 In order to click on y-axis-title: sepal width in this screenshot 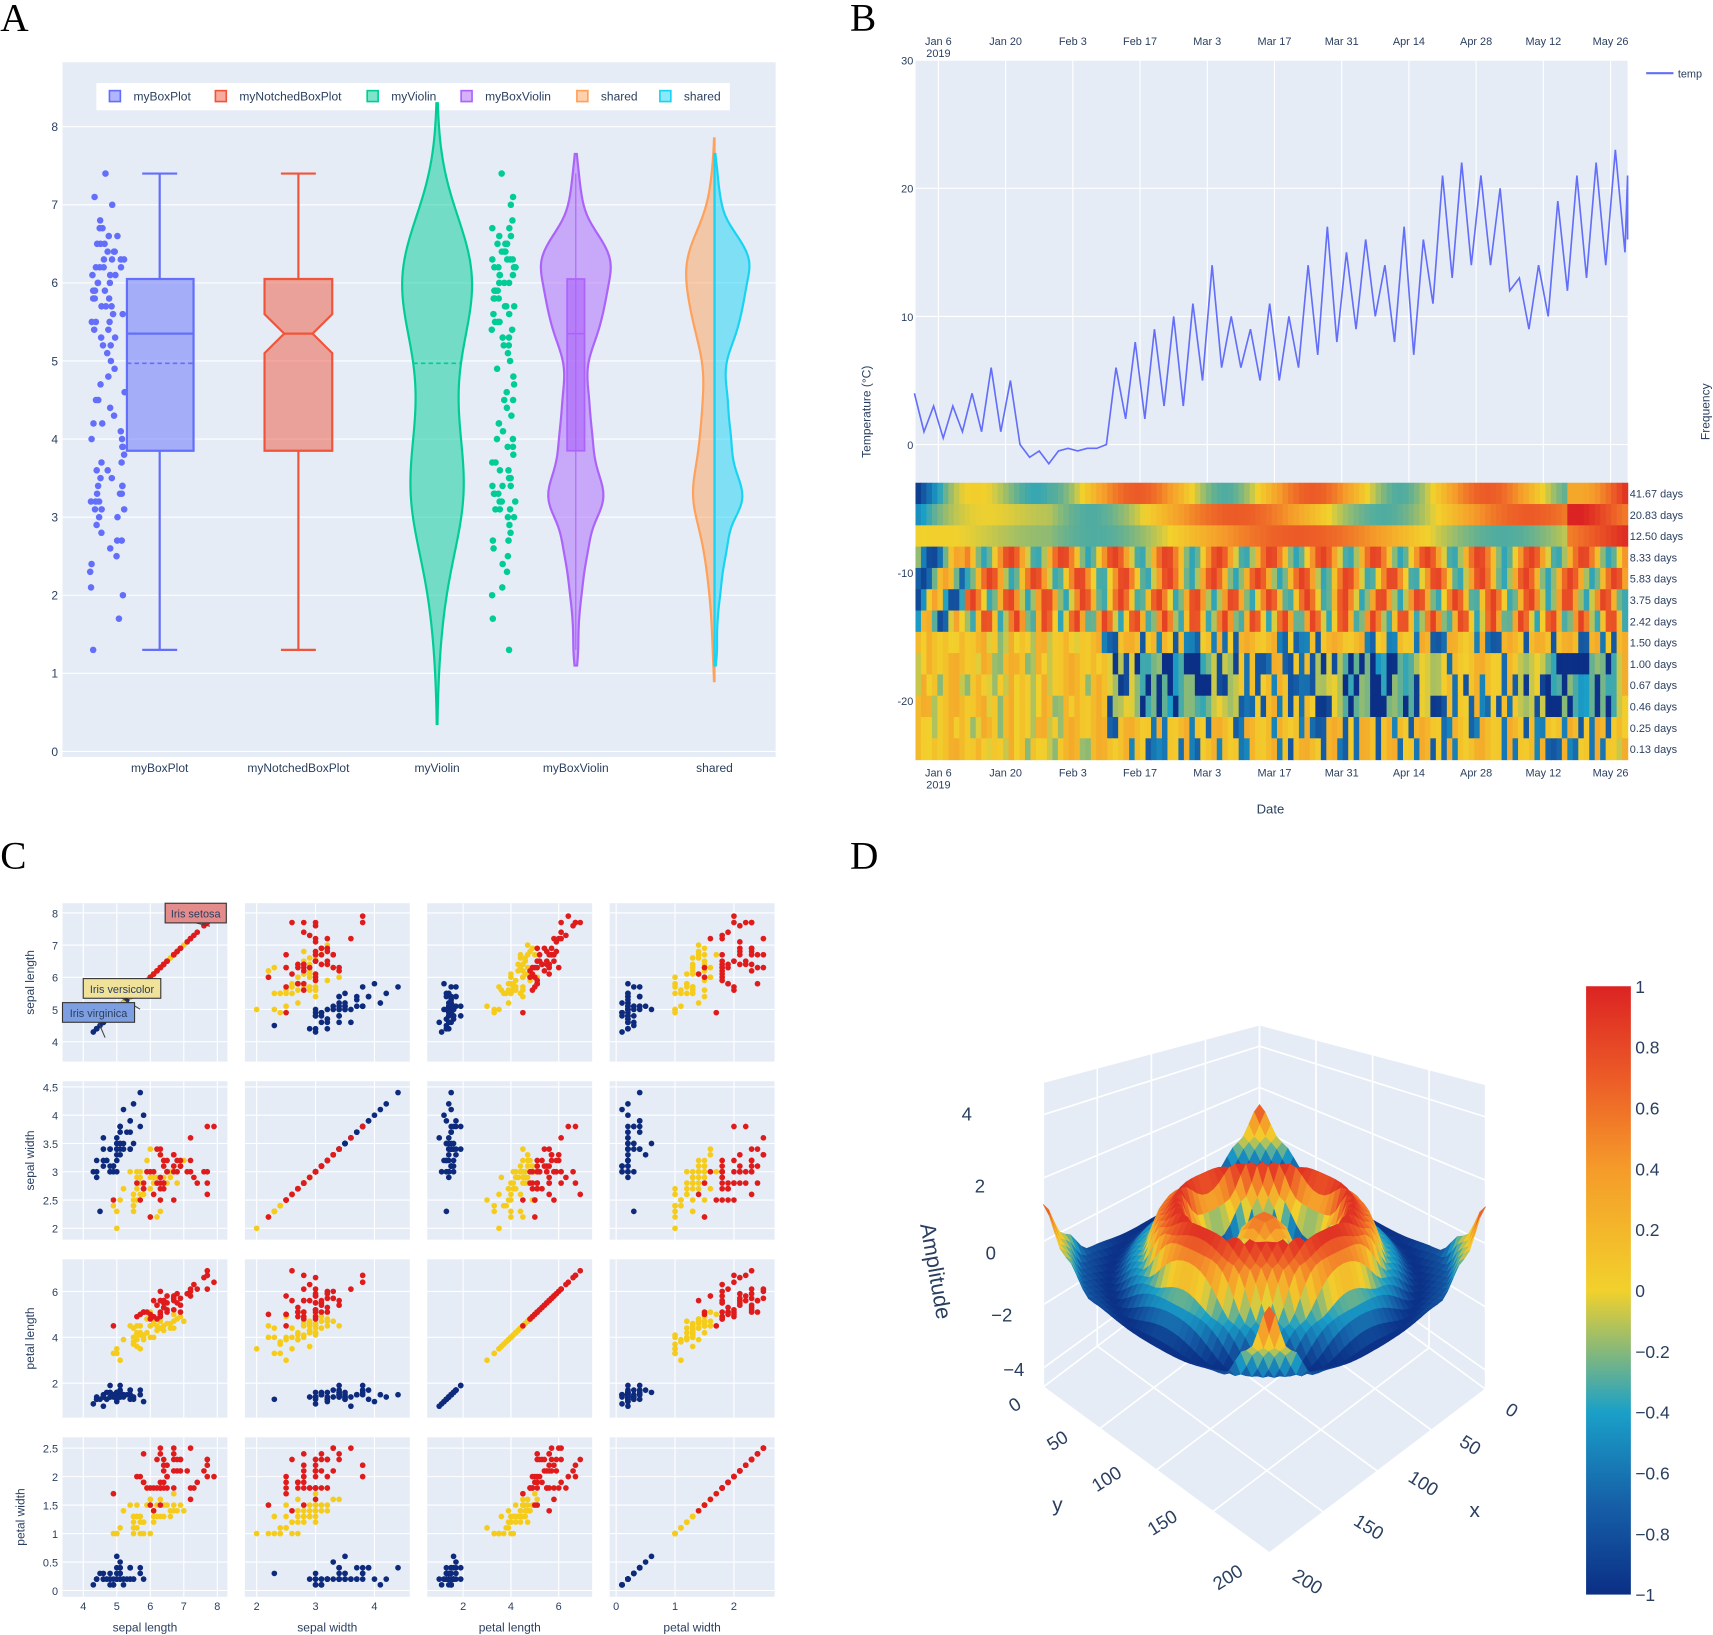, I will do `click(30, 1160)`.